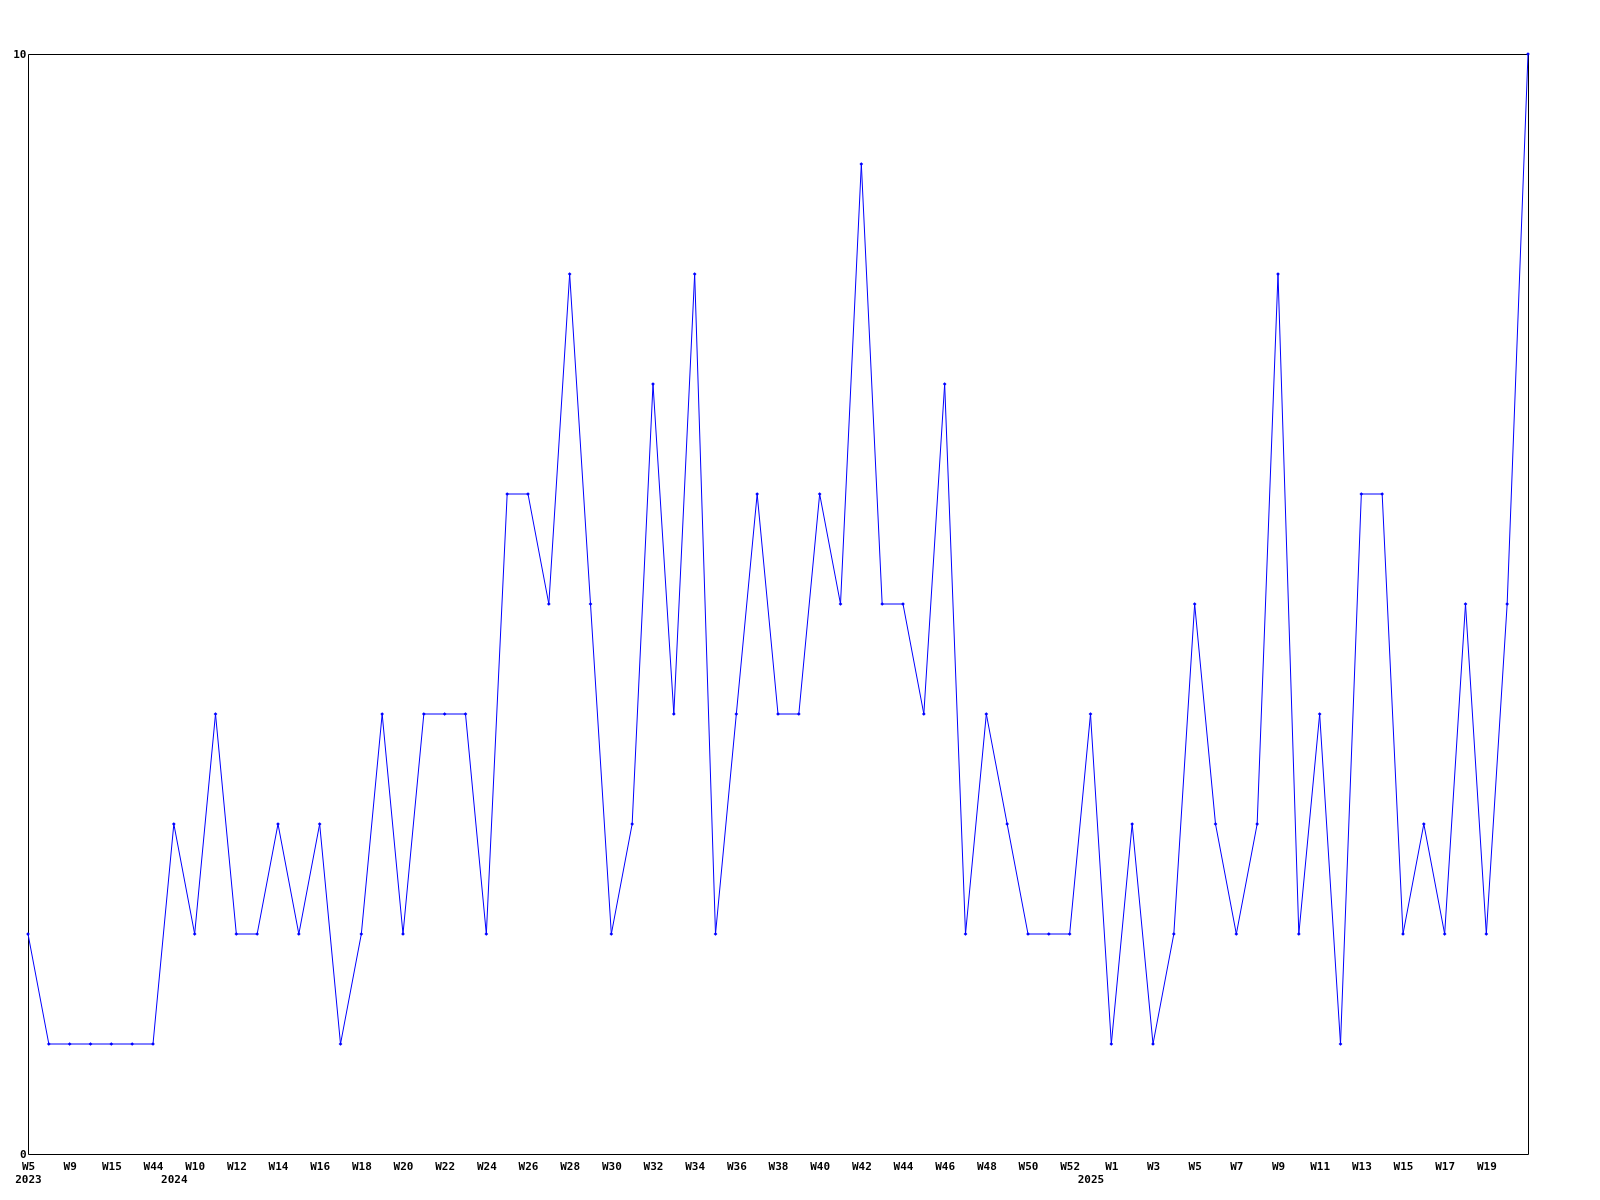 The width and height of the screenshot is (1600, 1200). Describe the element at coordinates (611, 1166) in the screenshot. I see `x-tick-label: W30` at that location.